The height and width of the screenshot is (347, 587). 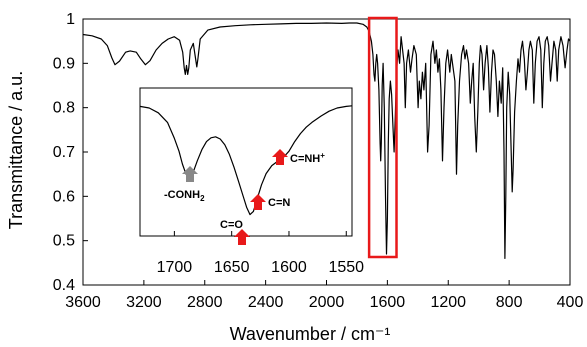 What do you see at coordinates (448, 302) in the screenshot?
I see `x-tick-label: 1200` at bounding box center [448, 302].